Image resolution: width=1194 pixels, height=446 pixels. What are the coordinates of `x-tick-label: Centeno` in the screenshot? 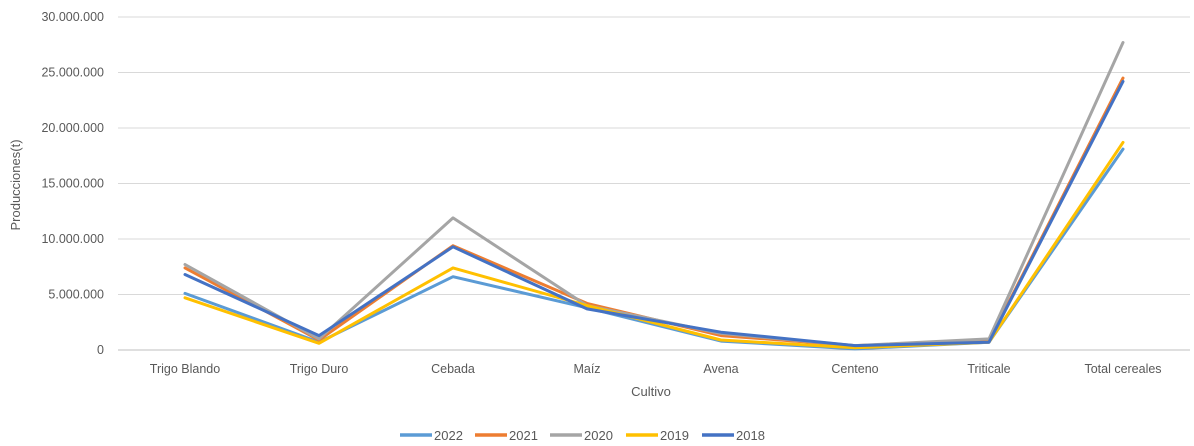 It's located at (854, 369).